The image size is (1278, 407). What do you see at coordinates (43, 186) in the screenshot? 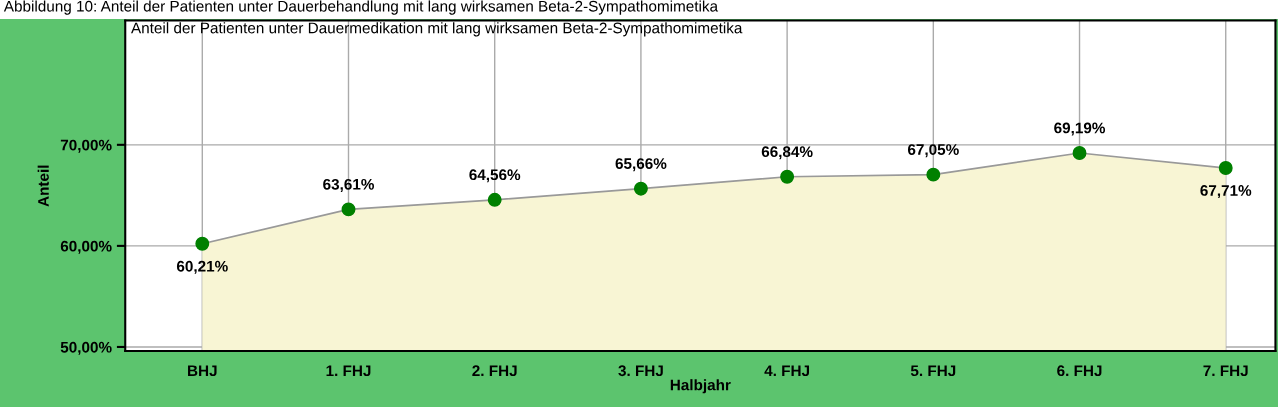
I see `y-axis-title: Anteil` at bounding box center [43, 186].